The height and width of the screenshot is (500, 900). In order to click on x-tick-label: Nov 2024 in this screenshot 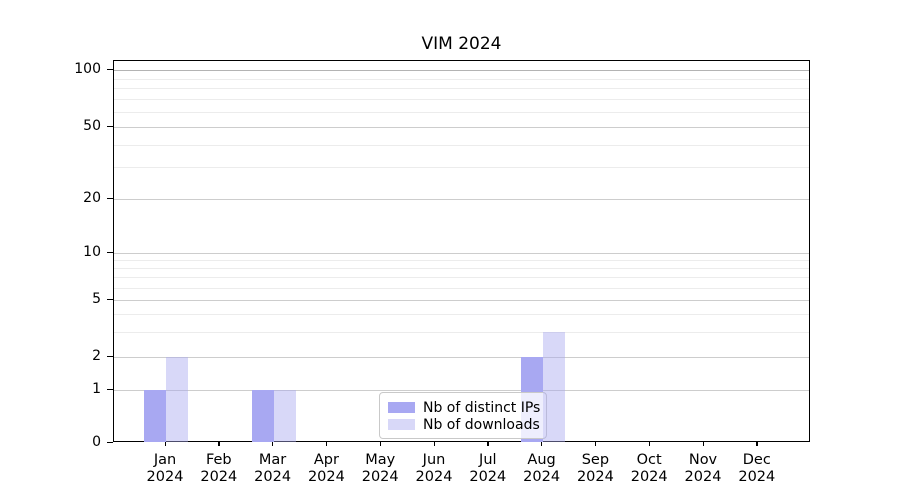, I will do `click(703, 469)`.